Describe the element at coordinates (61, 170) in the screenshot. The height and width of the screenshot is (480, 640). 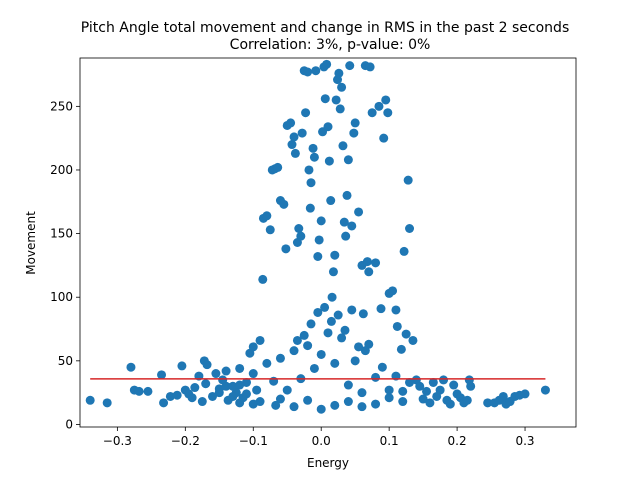
I see `y-tick-label: 200` at that location.